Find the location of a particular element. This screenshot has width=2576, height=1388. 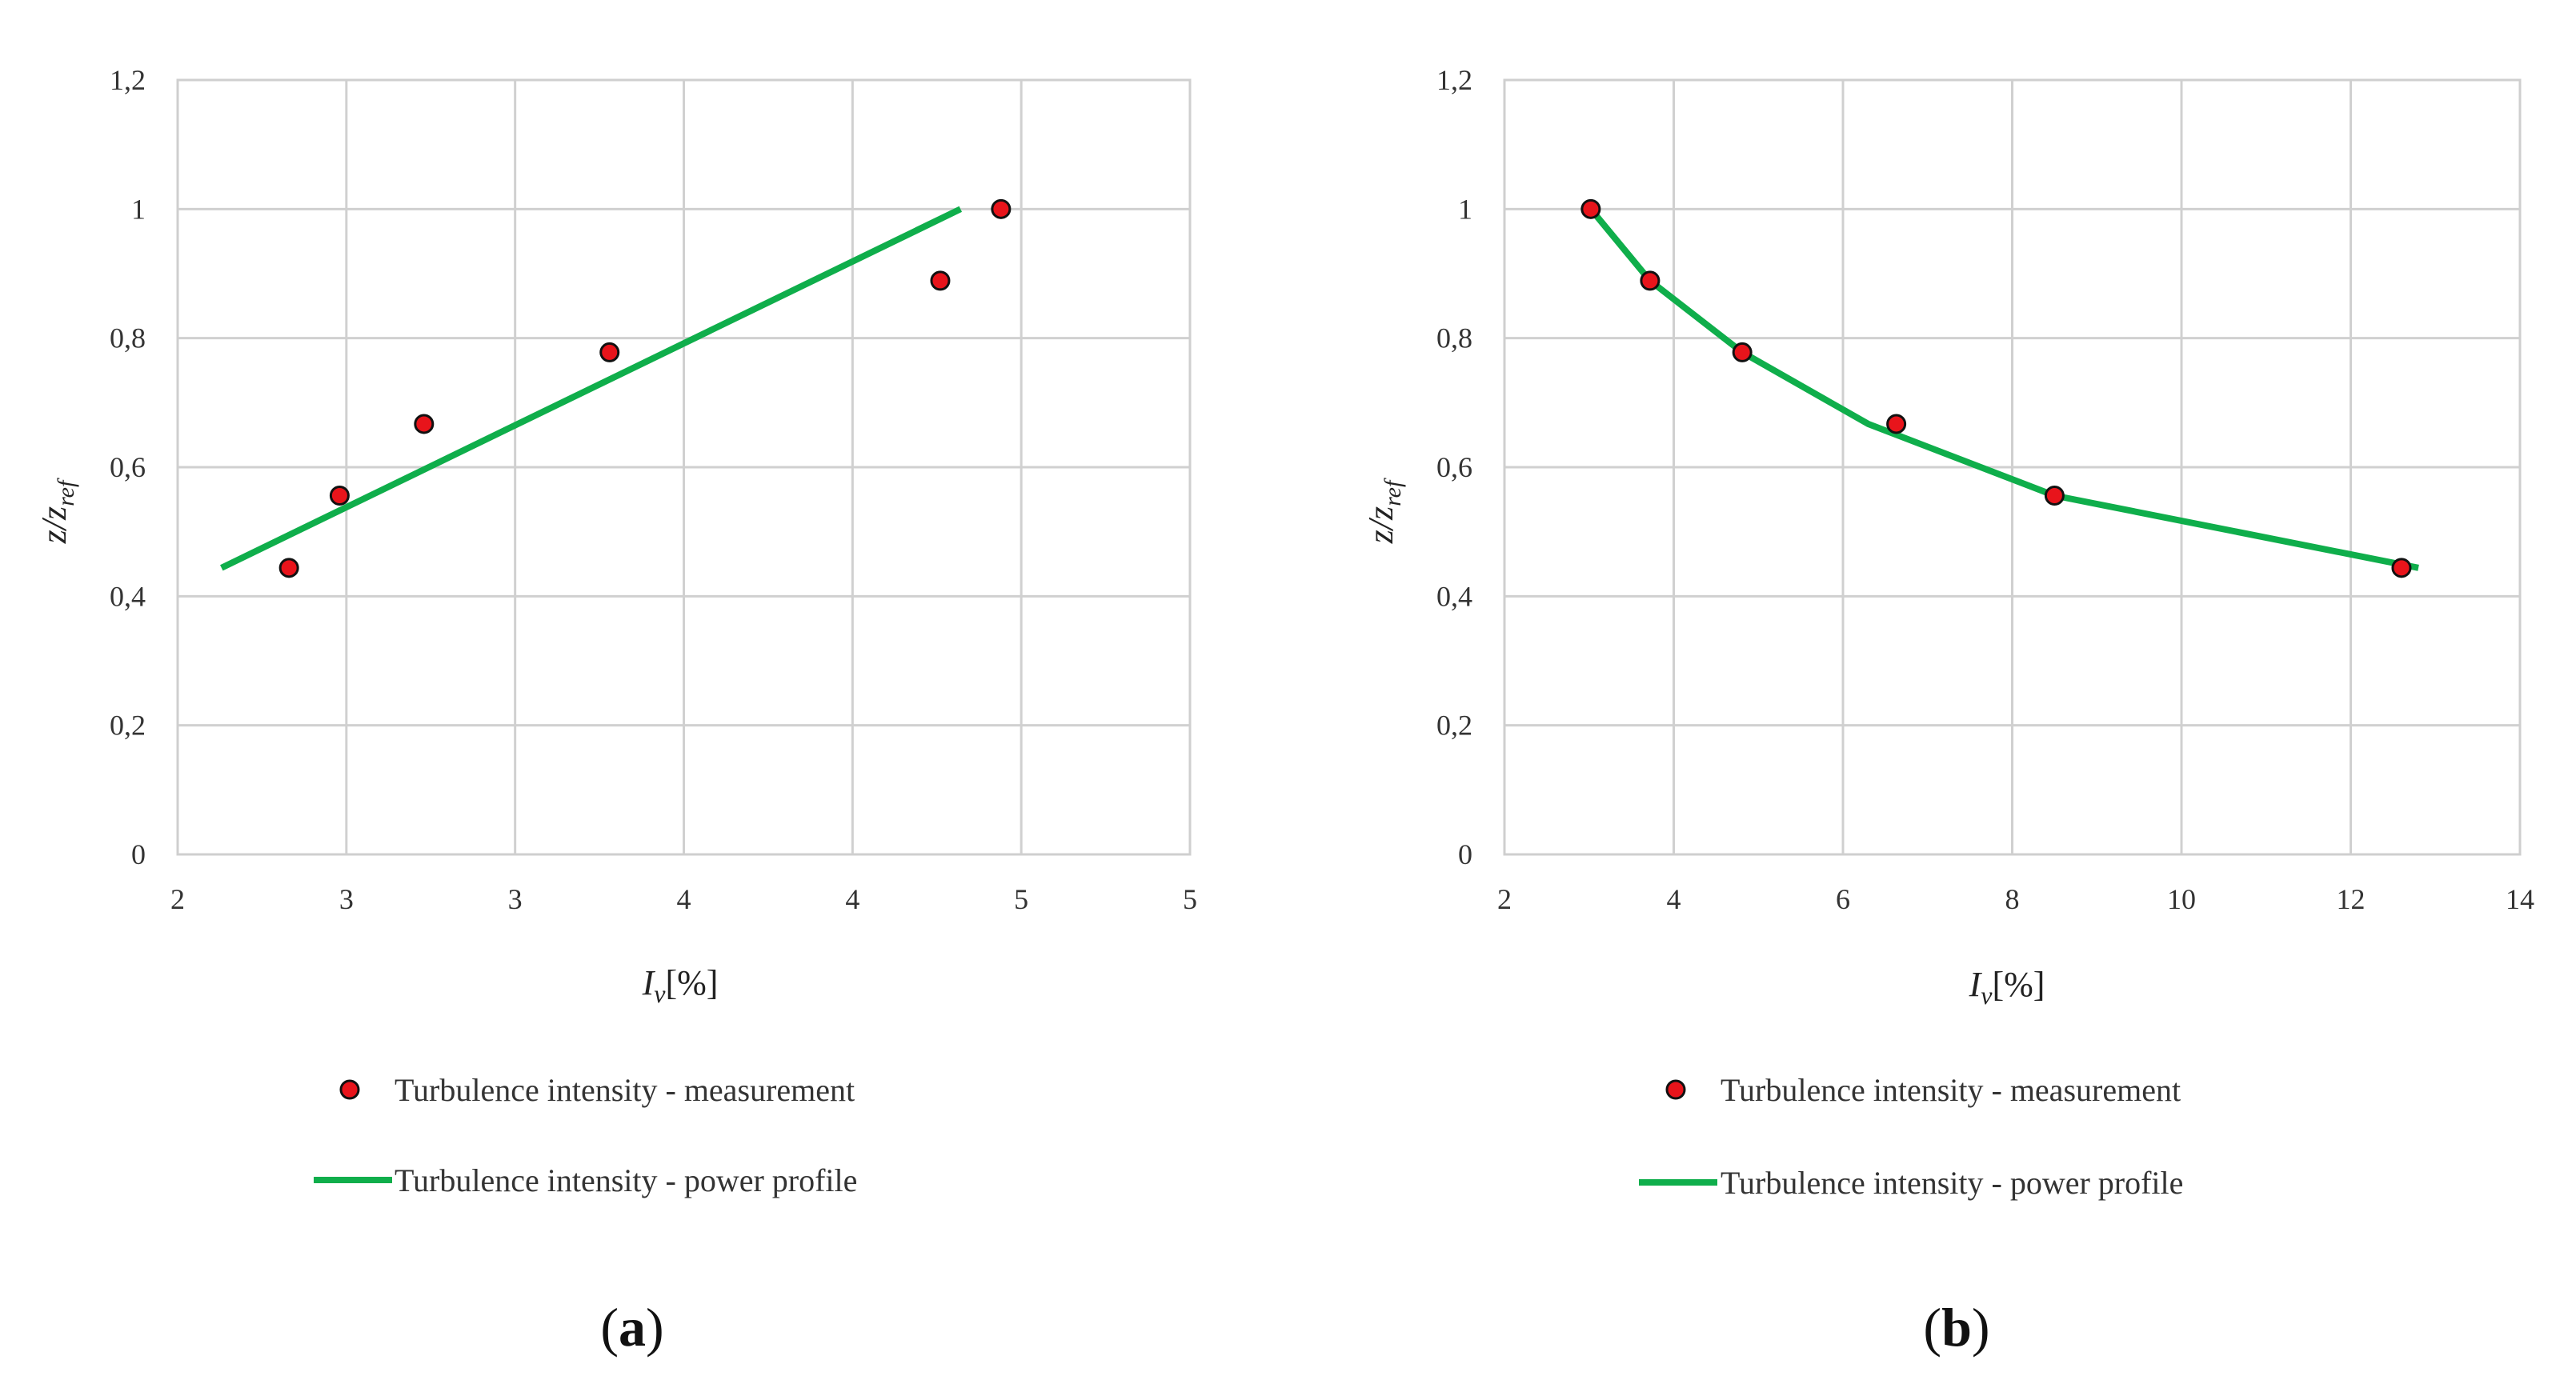

x-axis-label-a: Iv[%] is located at coordinates (680, 985).